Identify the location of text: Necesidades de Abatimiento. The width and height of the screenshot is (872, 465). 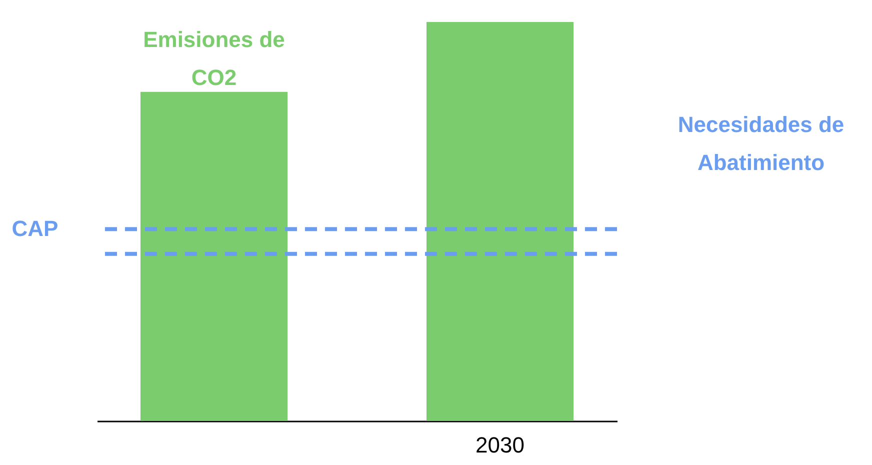
(761, 143).